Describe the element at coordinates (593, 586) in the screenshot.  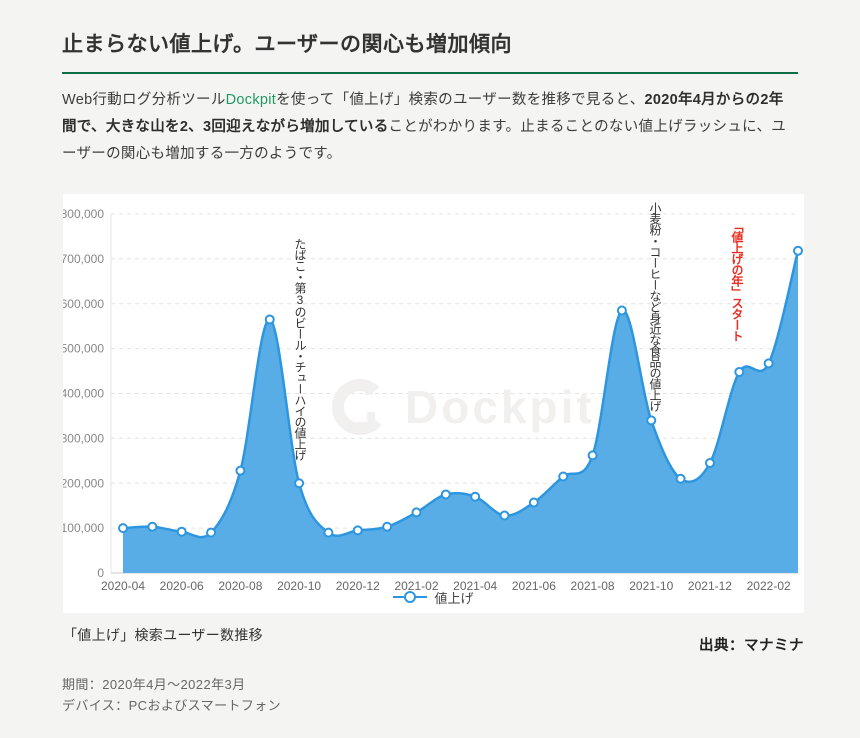
I see `svg-text: 2021-08` at that location.